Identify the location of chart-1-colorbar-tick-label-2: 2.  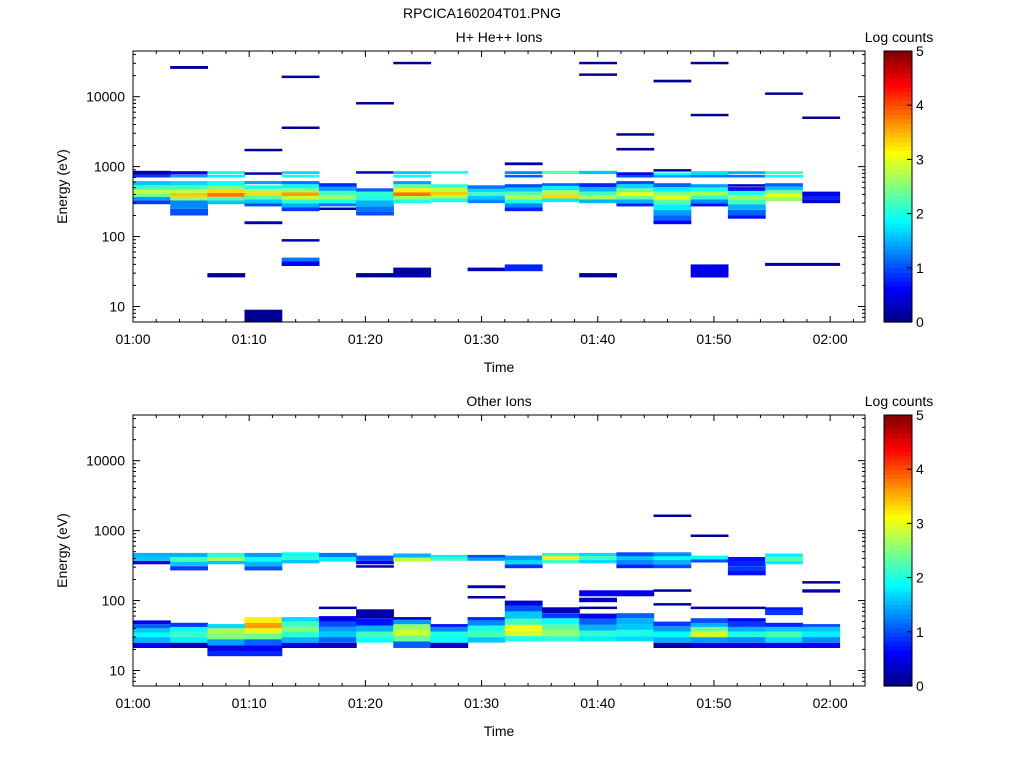
(920, 578).